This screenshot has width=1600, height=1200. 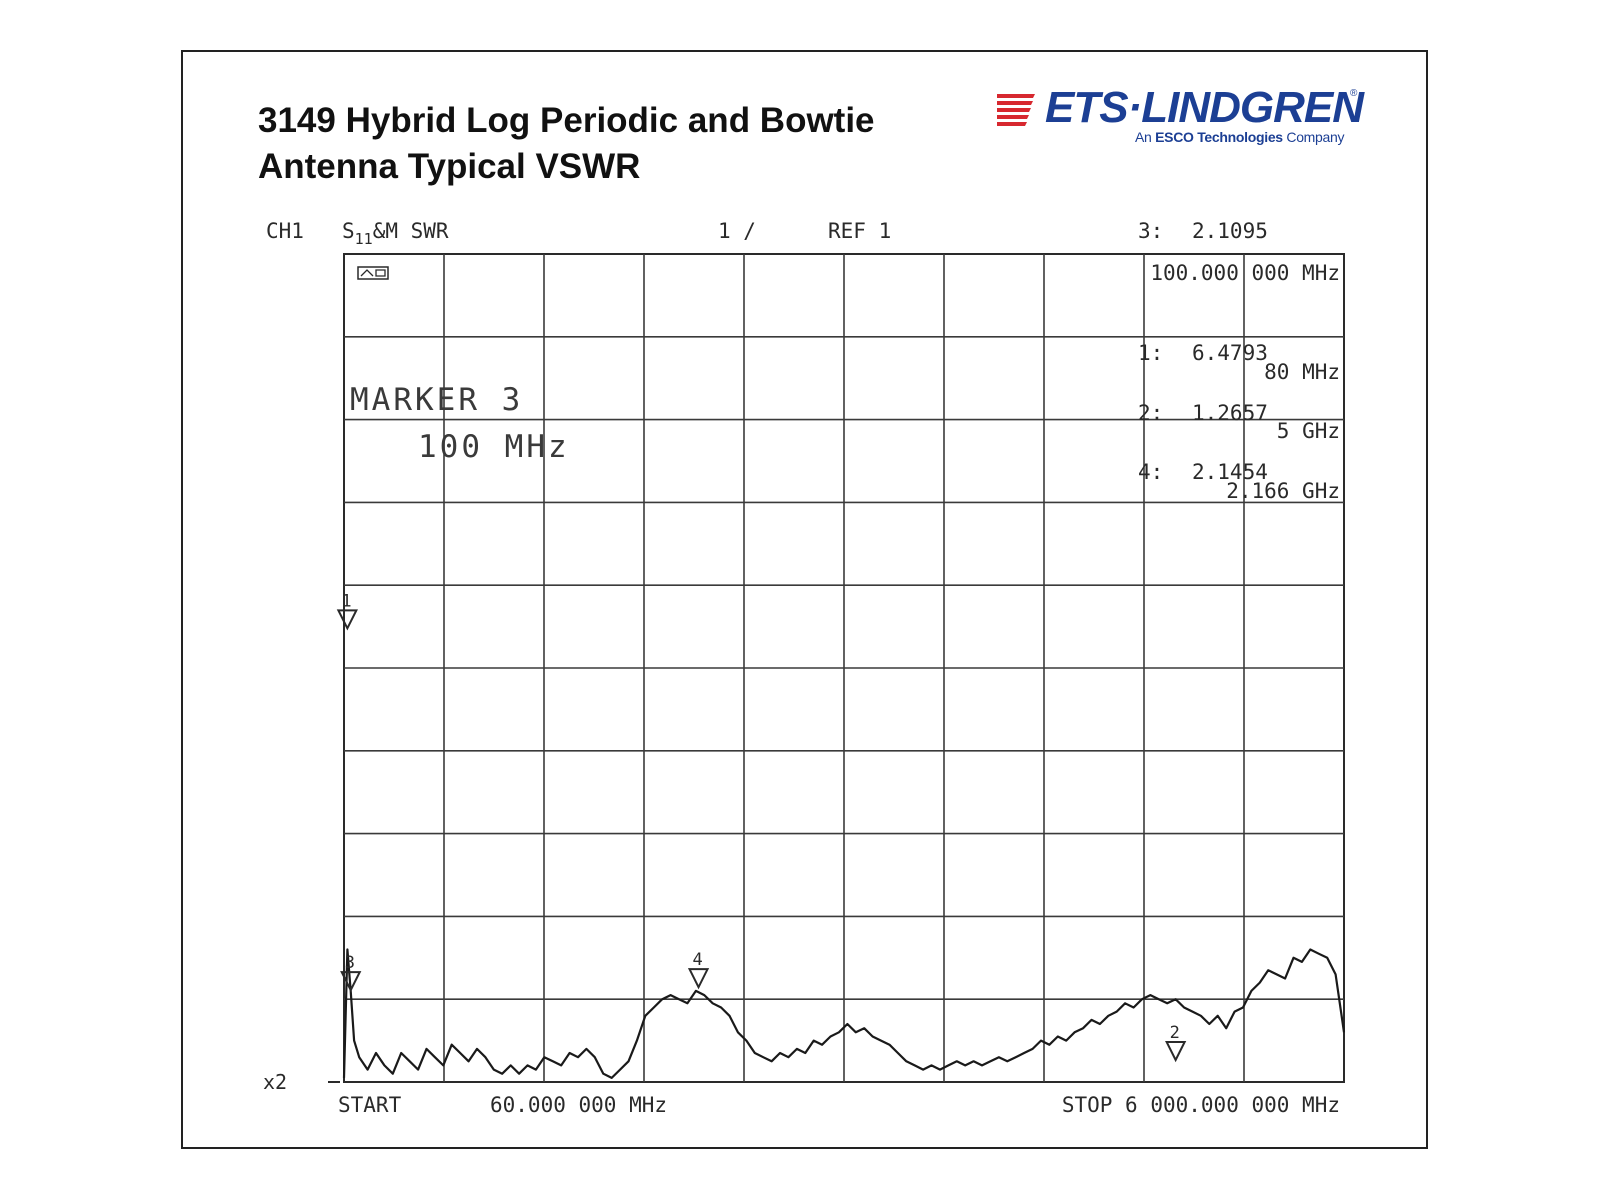 What do you see at coordinates (1354, 93) in the screenshot?
I see `logo-registered: ®` at bounding box center [1354, 93].